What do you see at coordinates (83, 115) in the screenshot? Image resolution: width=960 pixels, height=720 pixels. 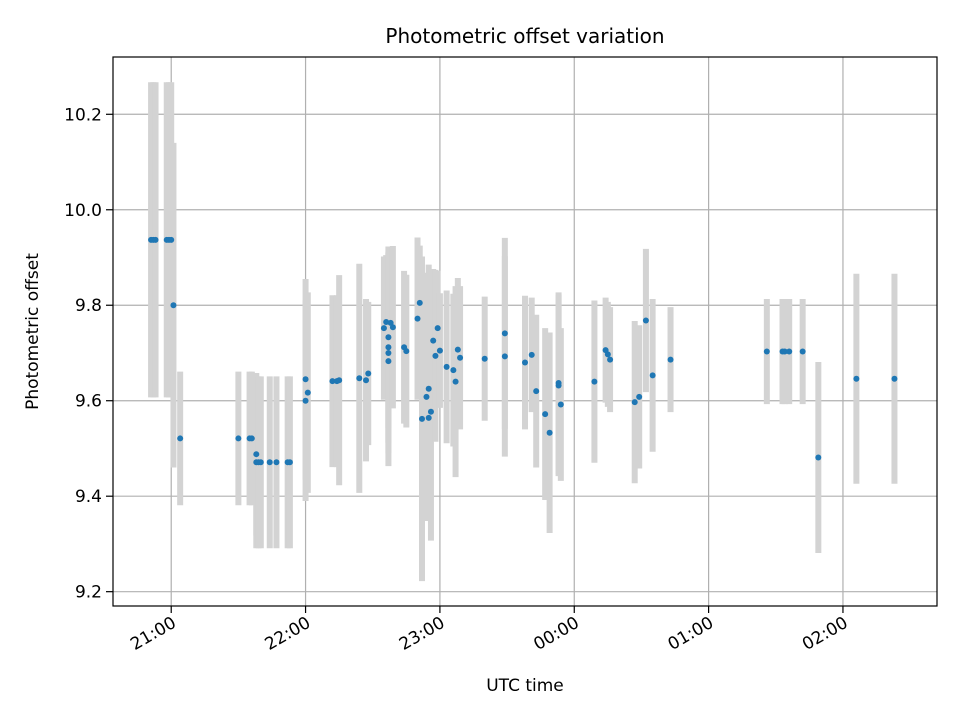 I see `y-tick-label: 10.2` at bounding box center [83, 115].